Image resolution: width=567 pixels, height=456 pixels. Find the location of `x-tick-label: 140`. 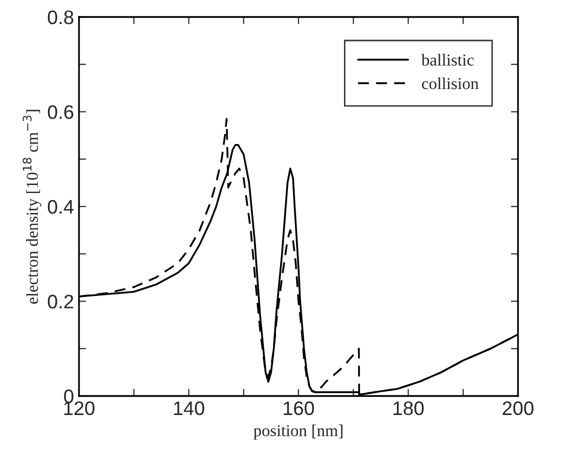

x-tick-label: 140 is located at coordinates (189, 408).